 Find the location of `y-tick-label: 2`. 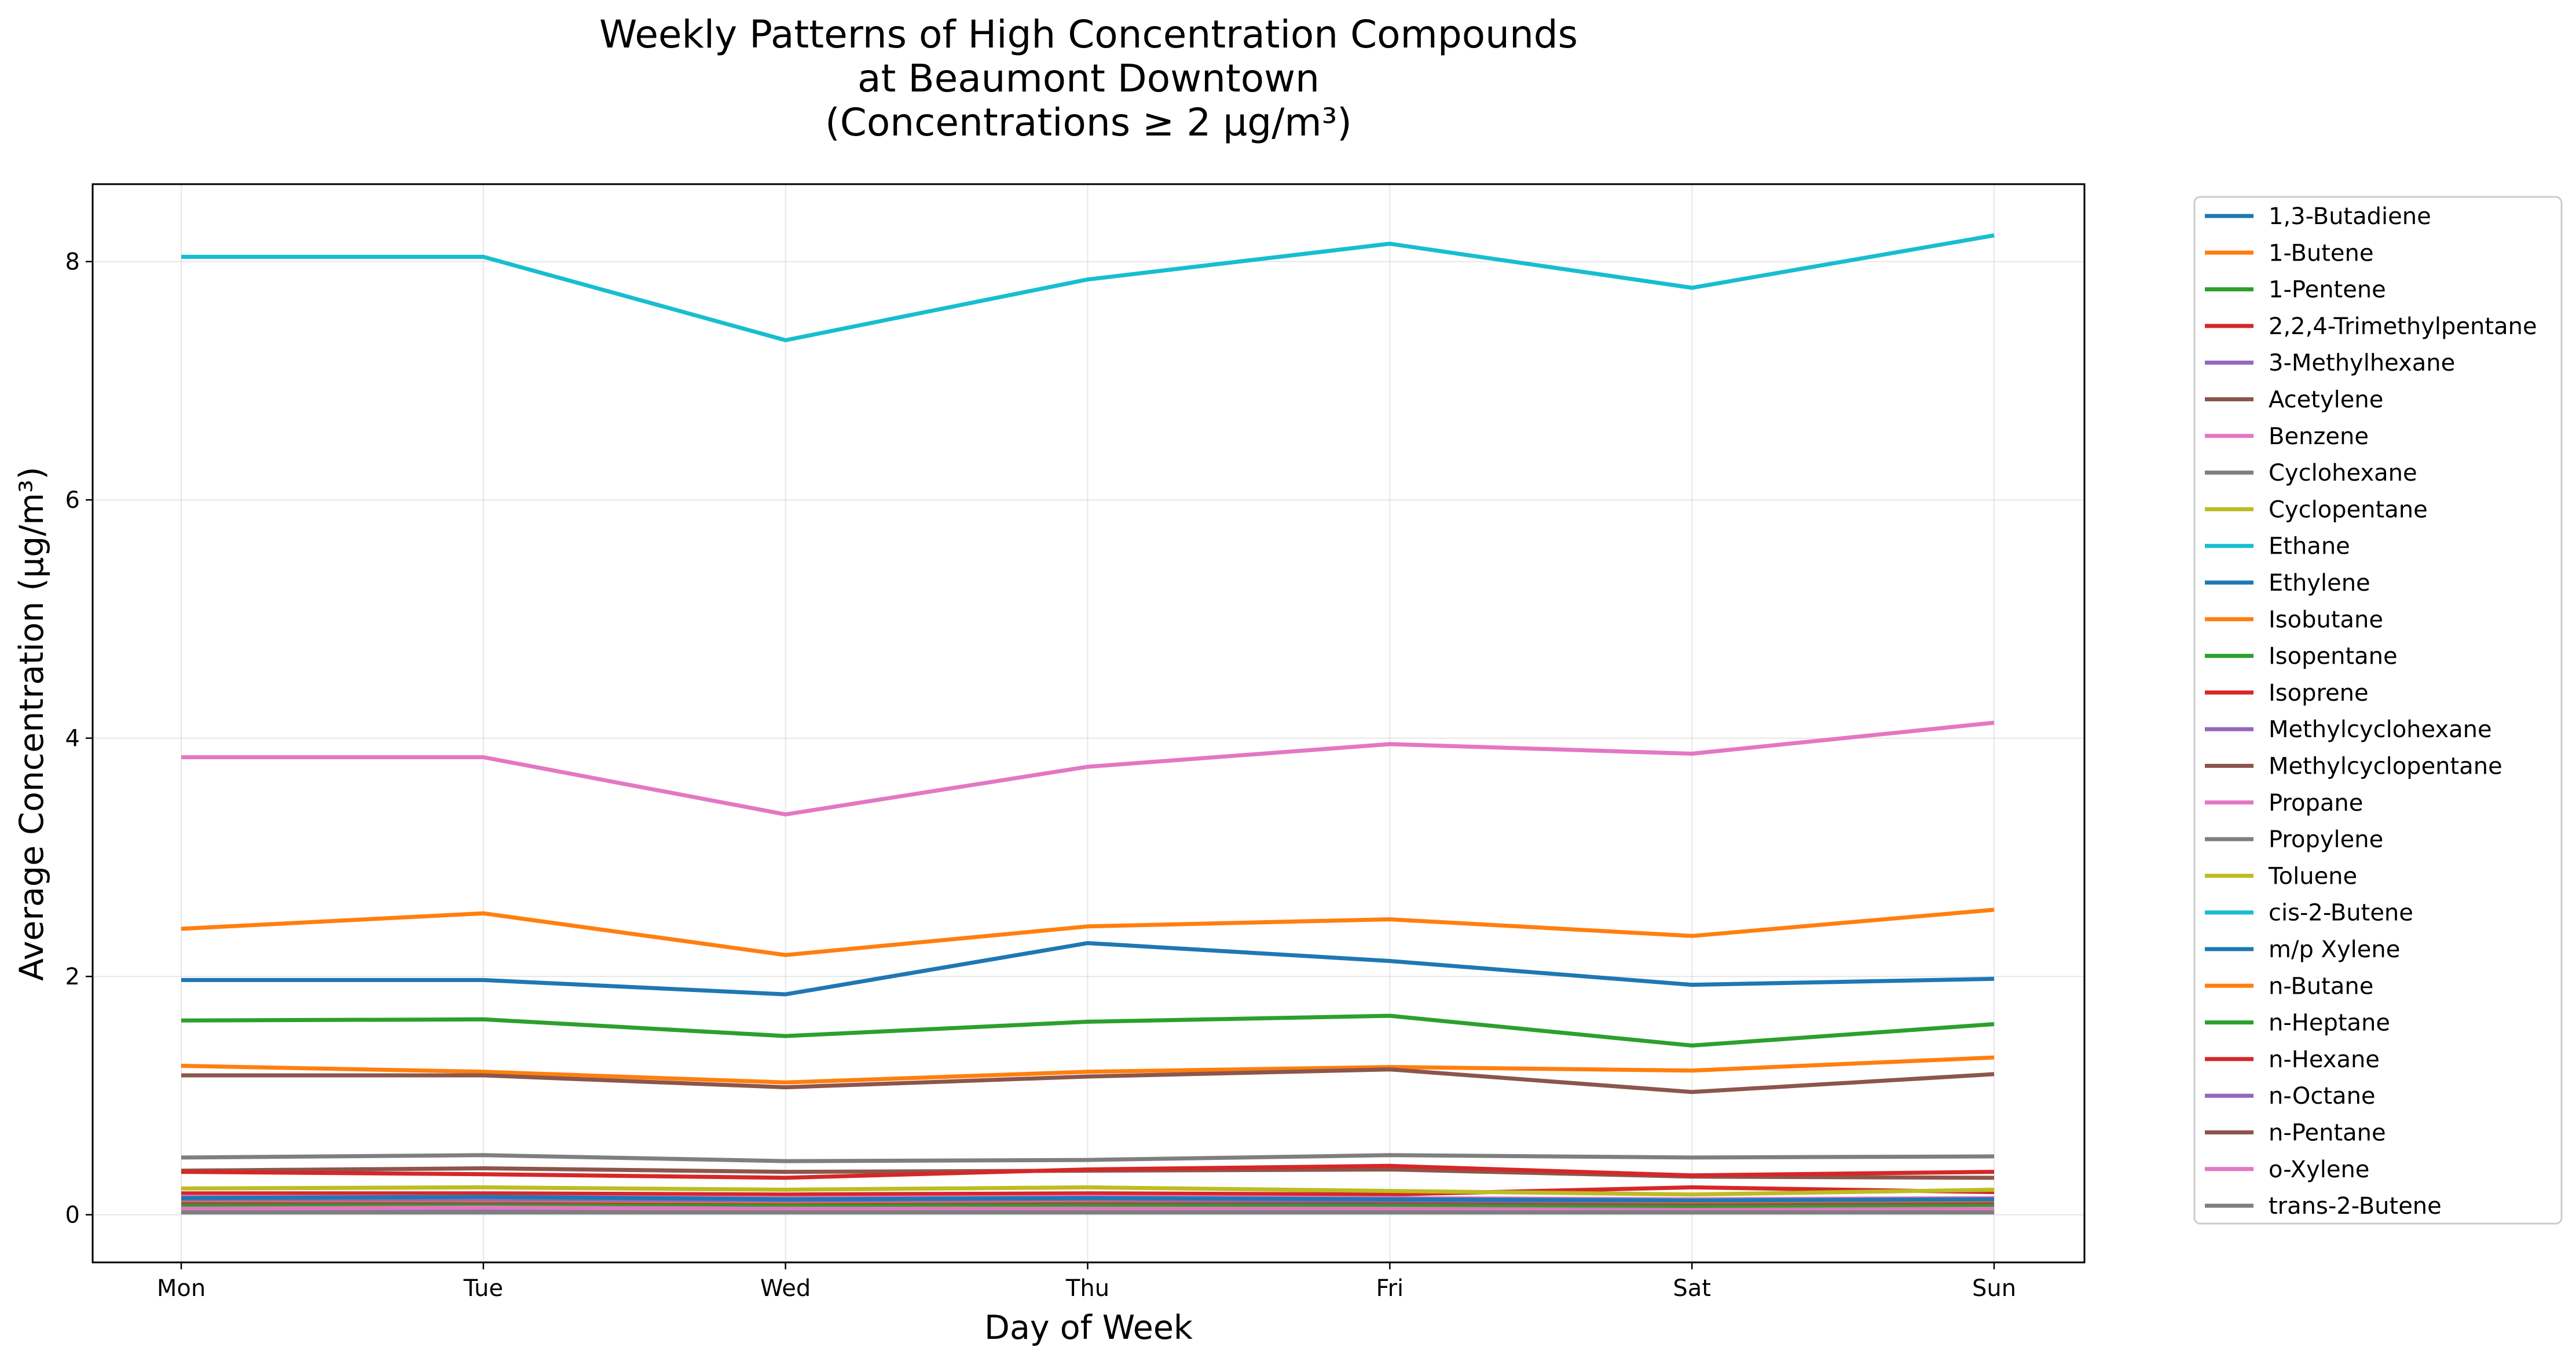

y-tick-label: 2 is located at coordinates (72, 977).